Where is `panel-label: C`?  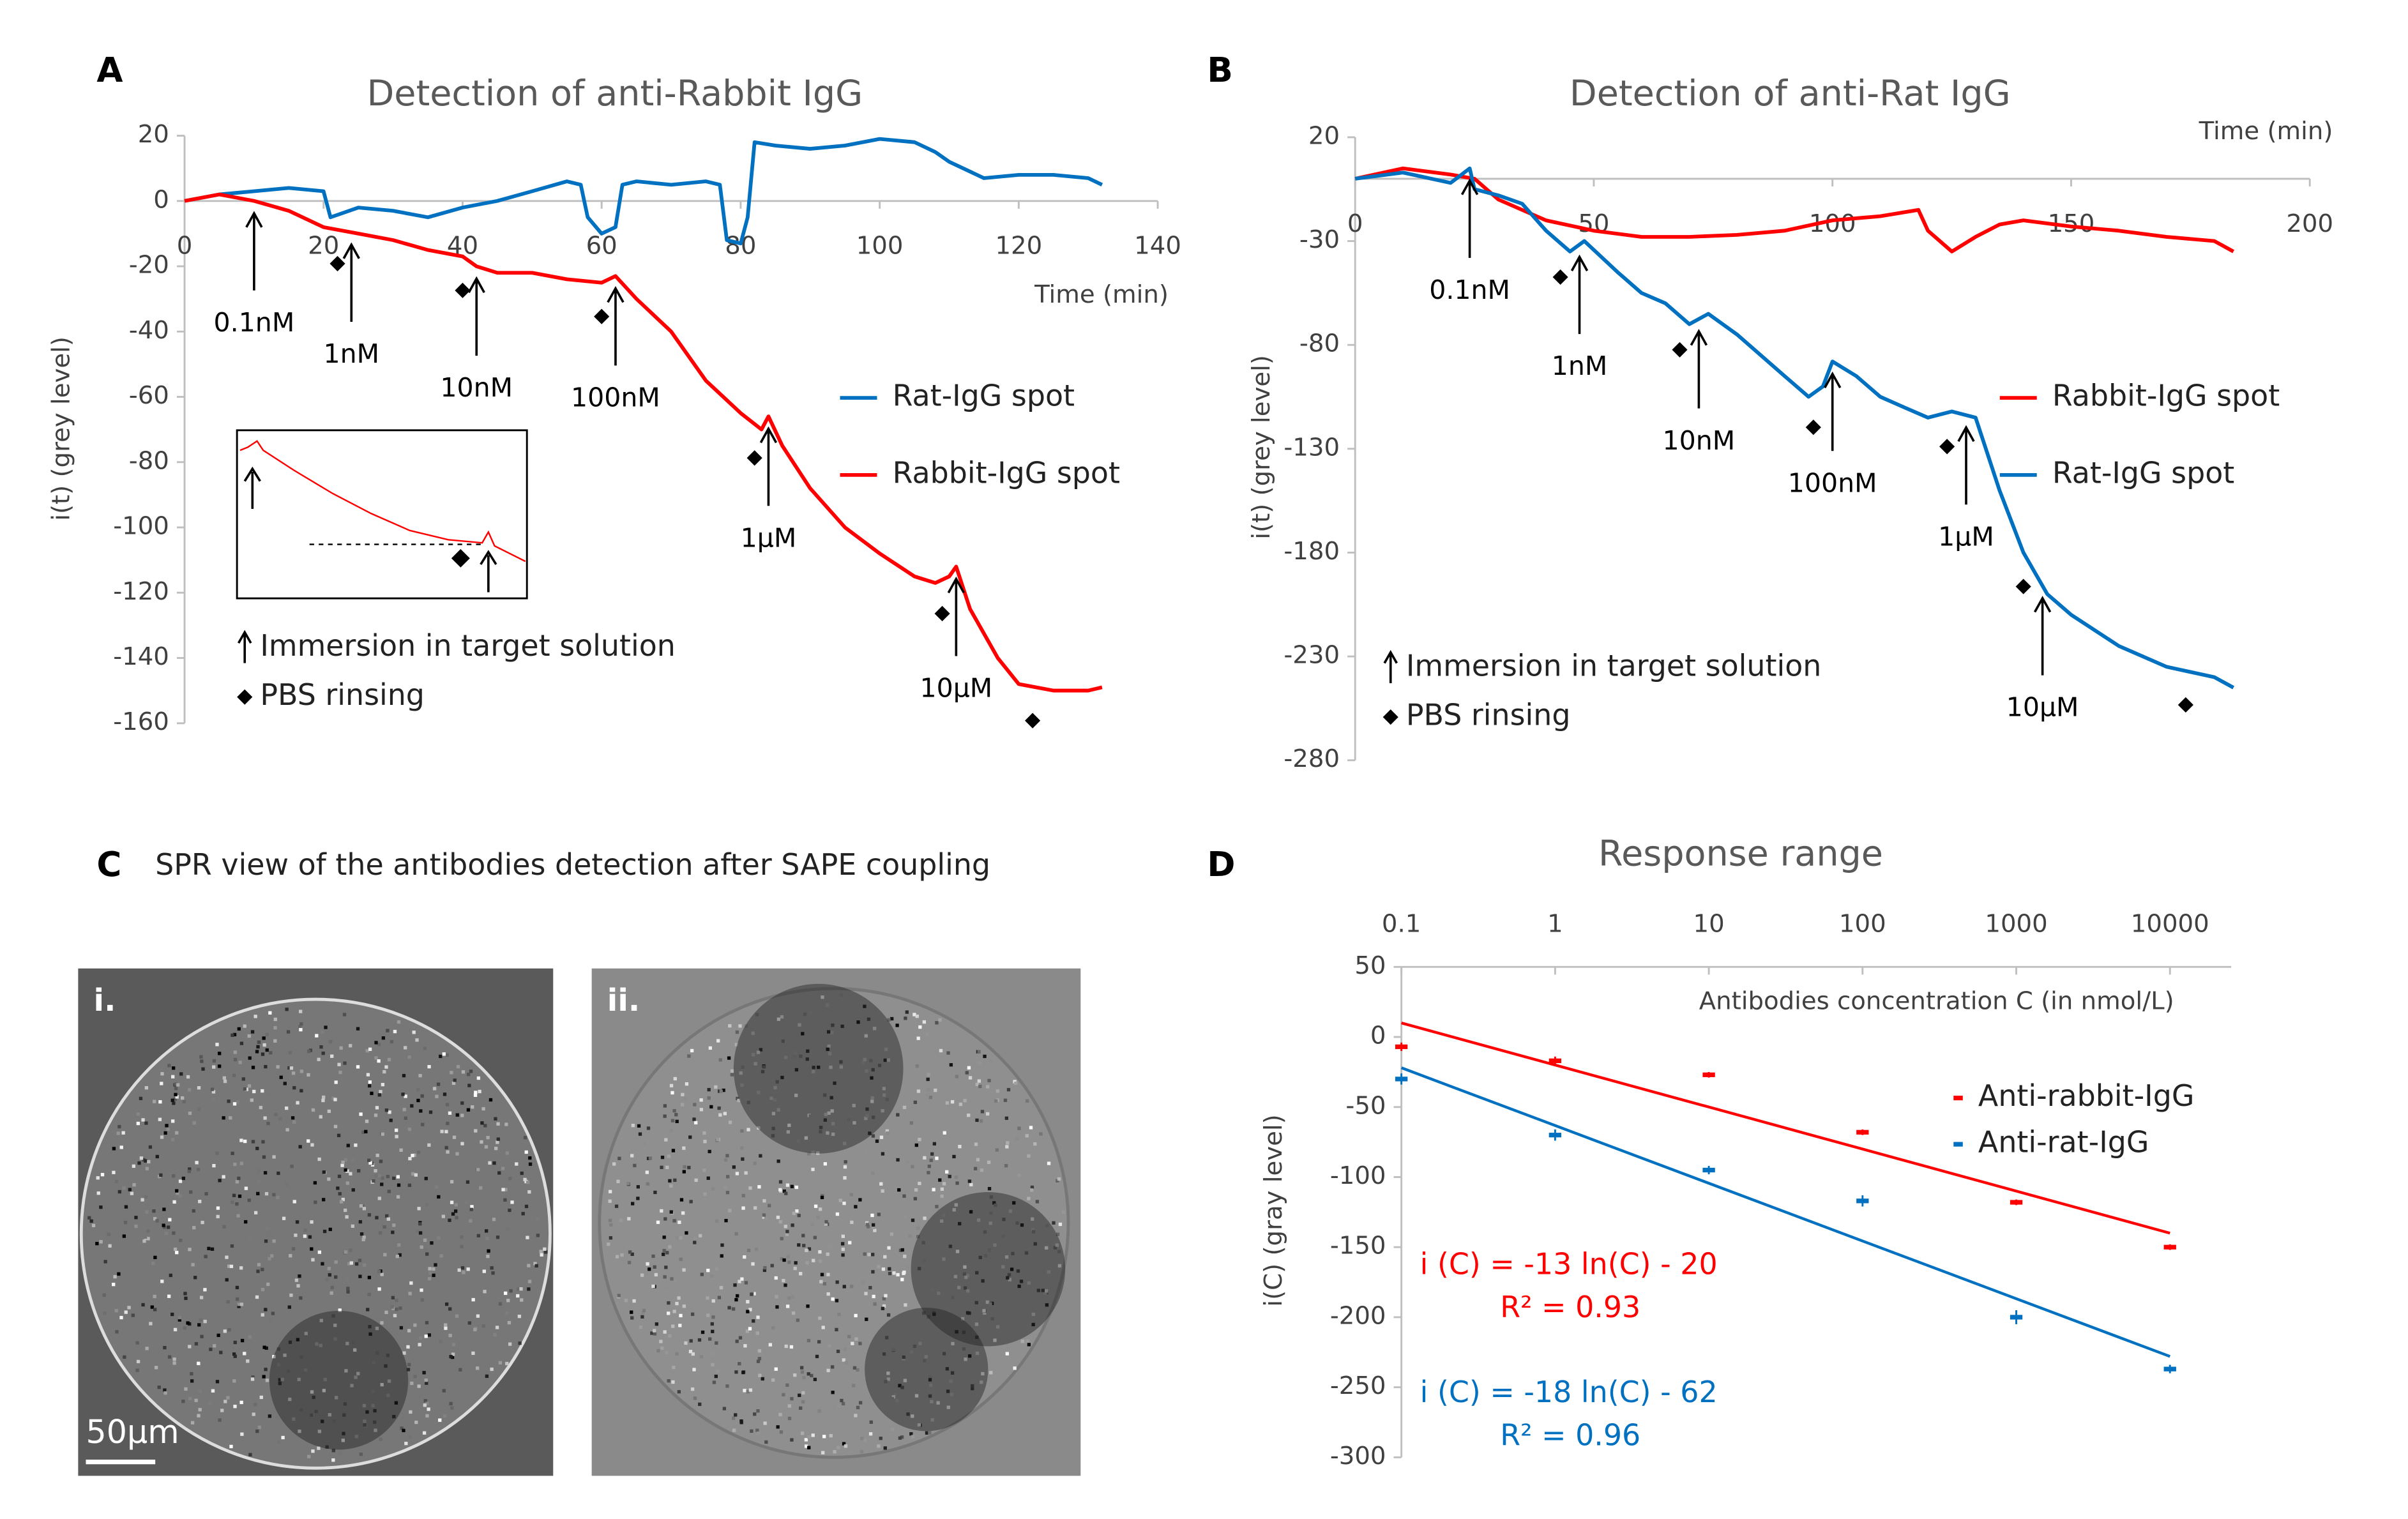
panel-label: C is located at coordinates (108, 864).